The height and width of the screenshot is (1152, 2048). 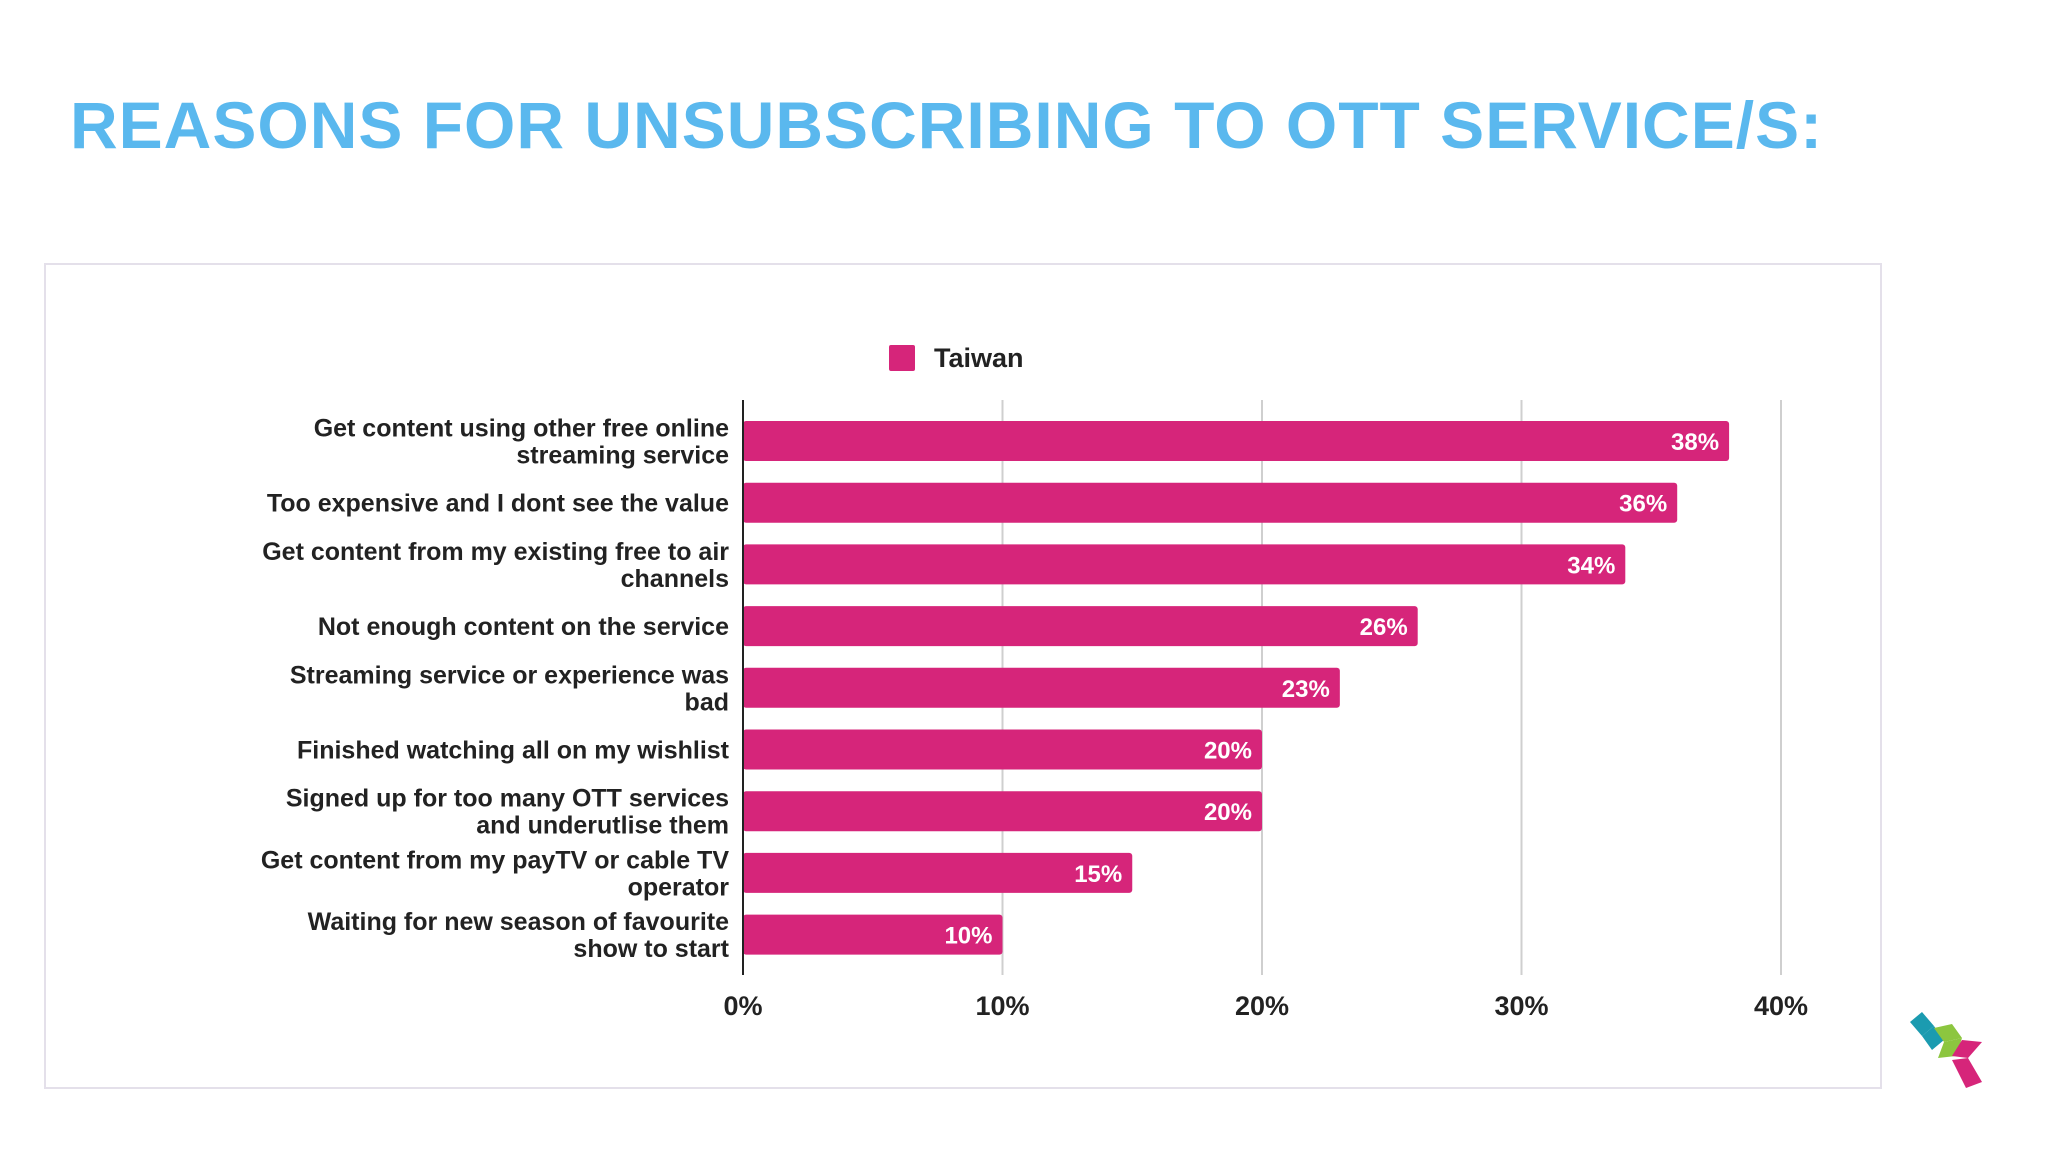 I want to click on x-tick-label: 20%, so click(x=1262, y=1006).